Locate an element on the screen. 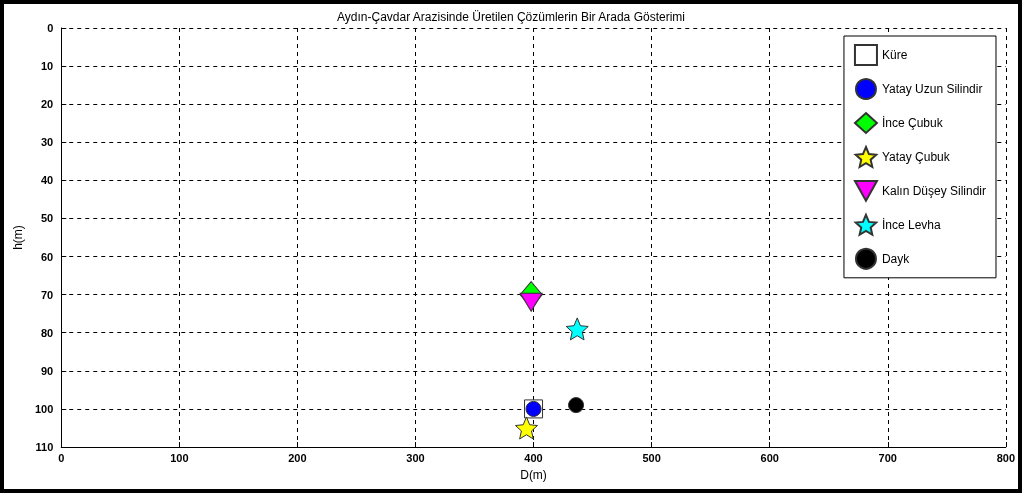 The width and height of the screenshot is (1022, 493). y-tick-label: 30 is located at coordinates (47, 142).